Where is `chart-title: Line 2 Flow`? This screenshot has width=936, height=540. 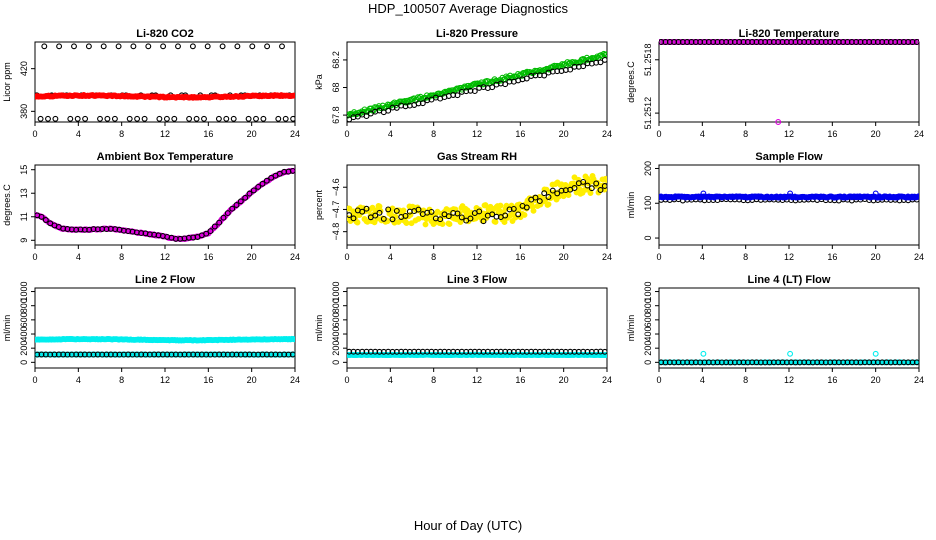 chart-title: Line 2 Flow is located at coordinates (165, 280).